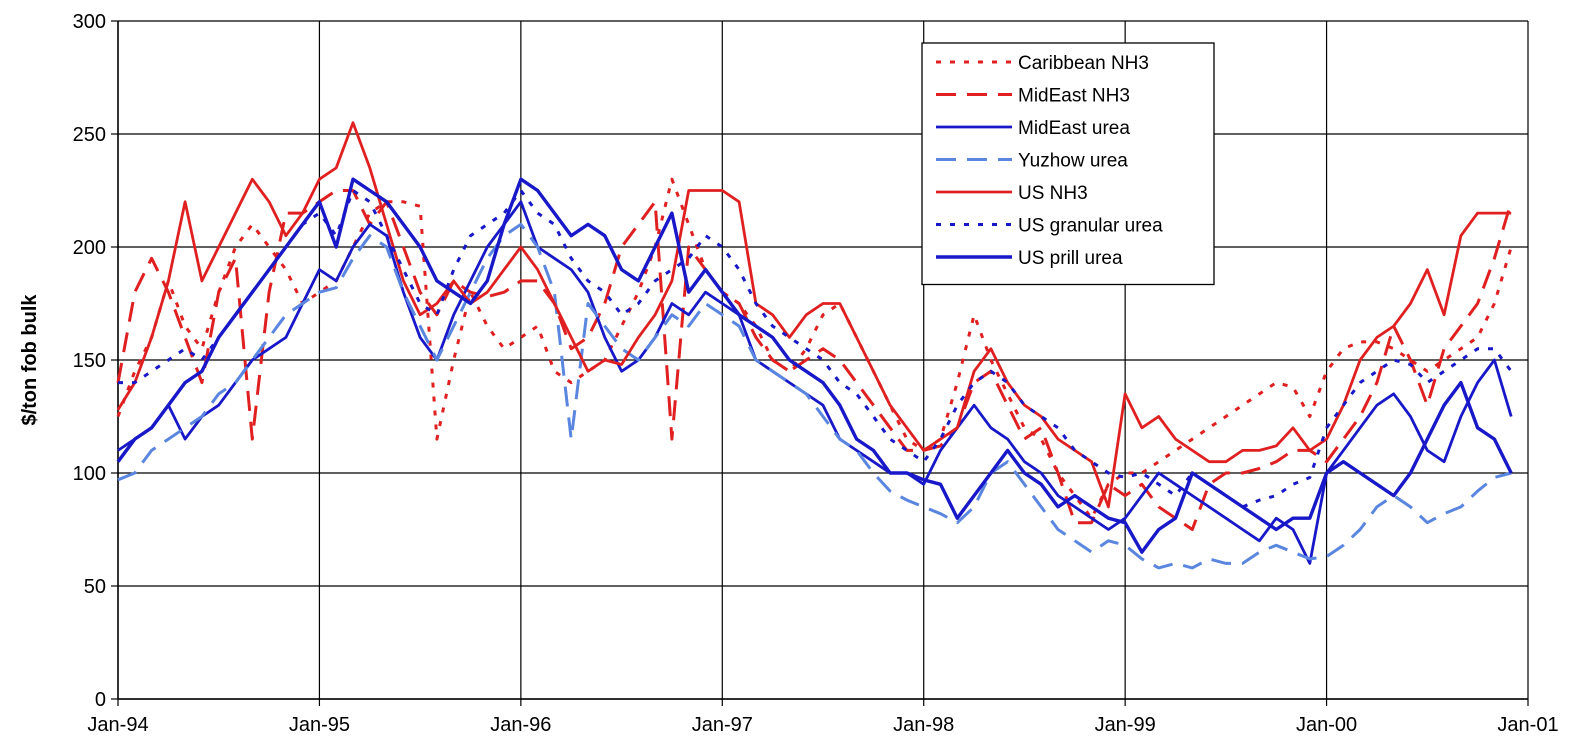 The height and width of the screenshot is (747, 1580). Describe the element at coordinates (1073, 161) in the screenshot. I see `legend-entry-yuzhow-urea: Yuzhow urea` at that location.